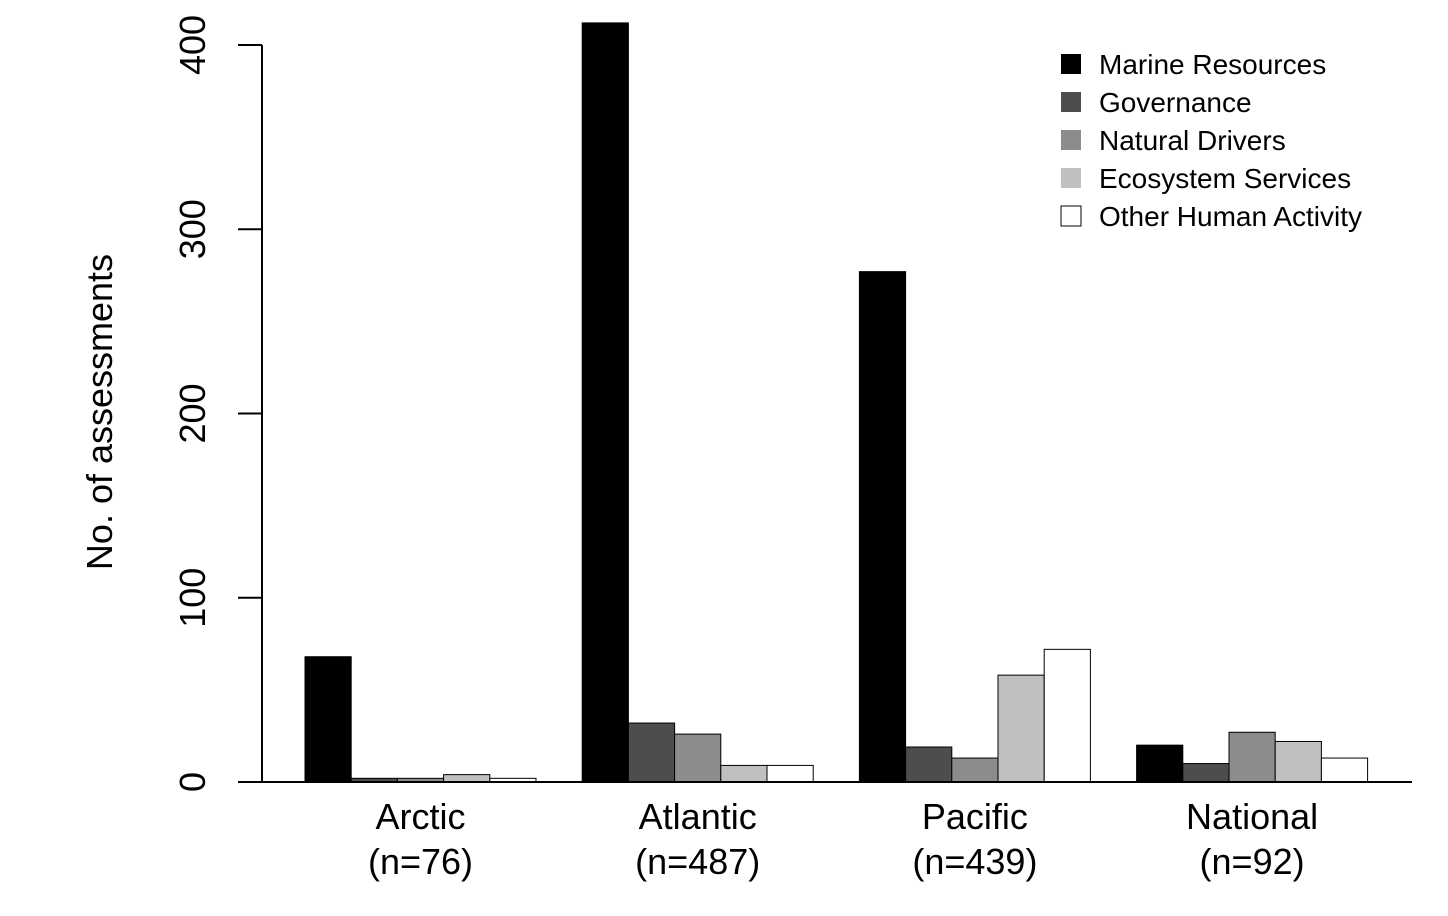 This screenshot has width=1448, height=916. Describe the element at coordinates (975, 816) in the screenshot. I see `x-tick-label: Pacific` at that location.